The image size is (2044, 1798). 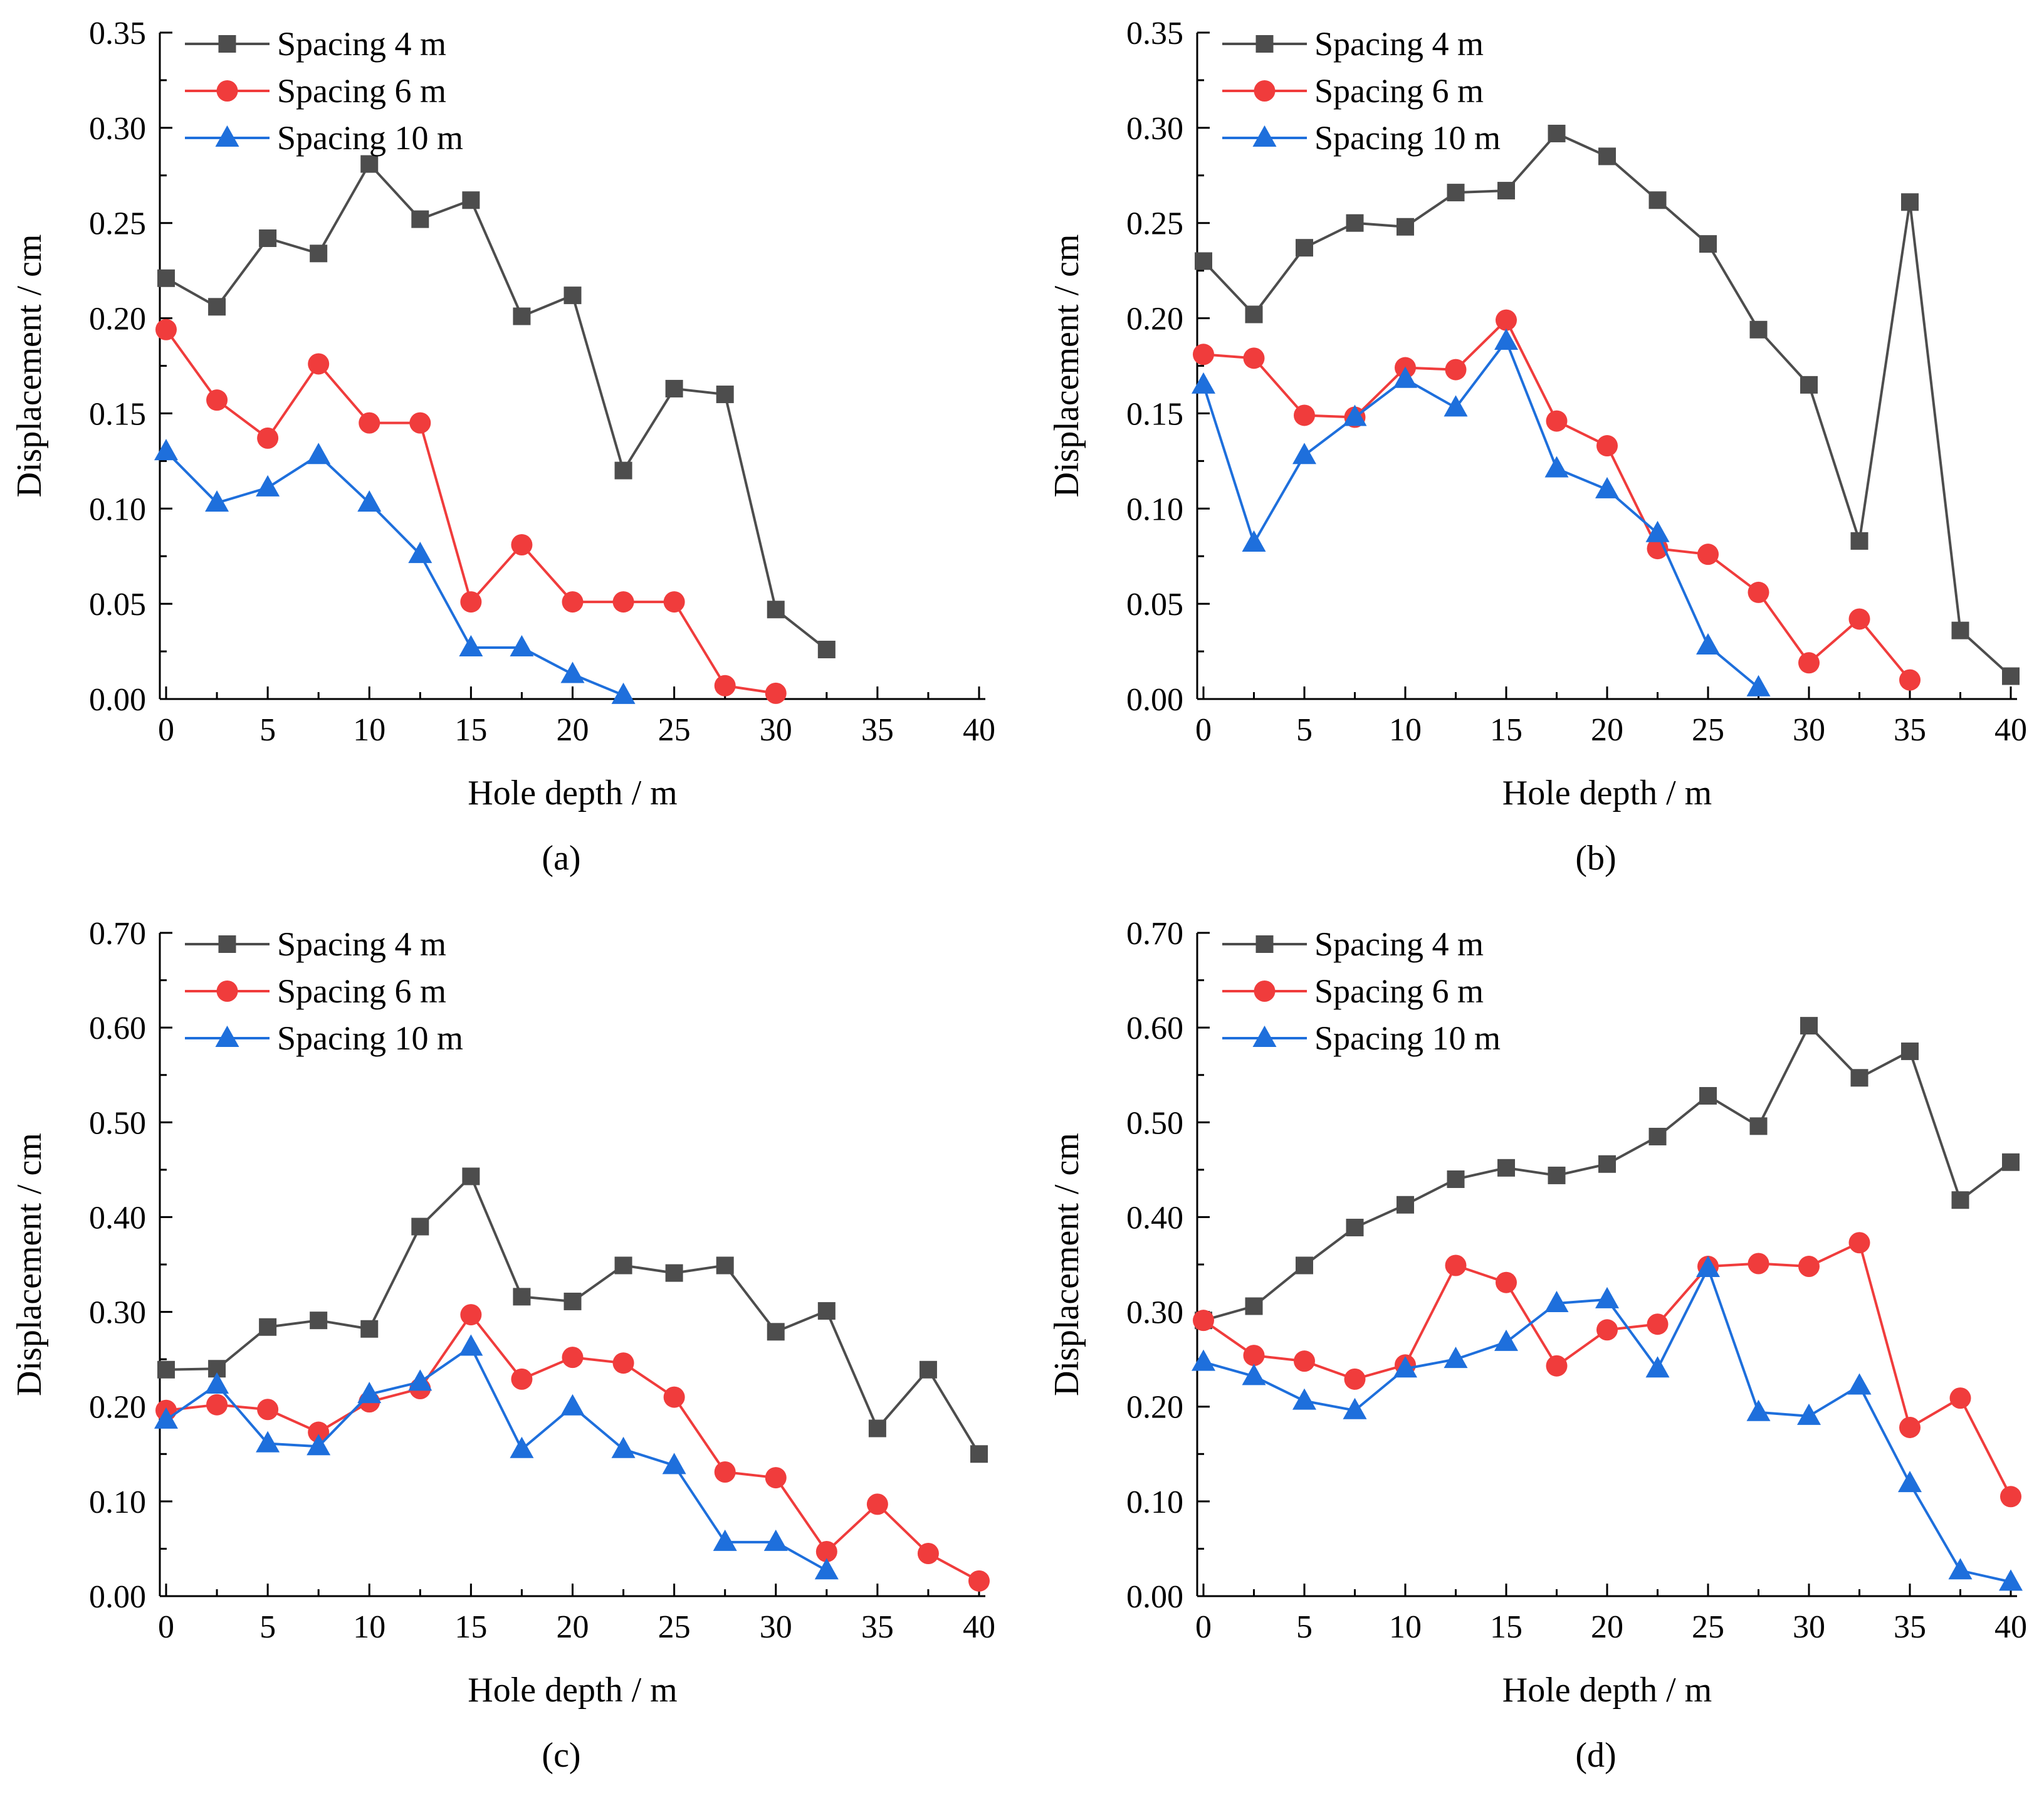 What do you see at coordinates (1708, 730) in the screenshot?
I see `x-tick-label: 25` at bounding box center [1708, 730].